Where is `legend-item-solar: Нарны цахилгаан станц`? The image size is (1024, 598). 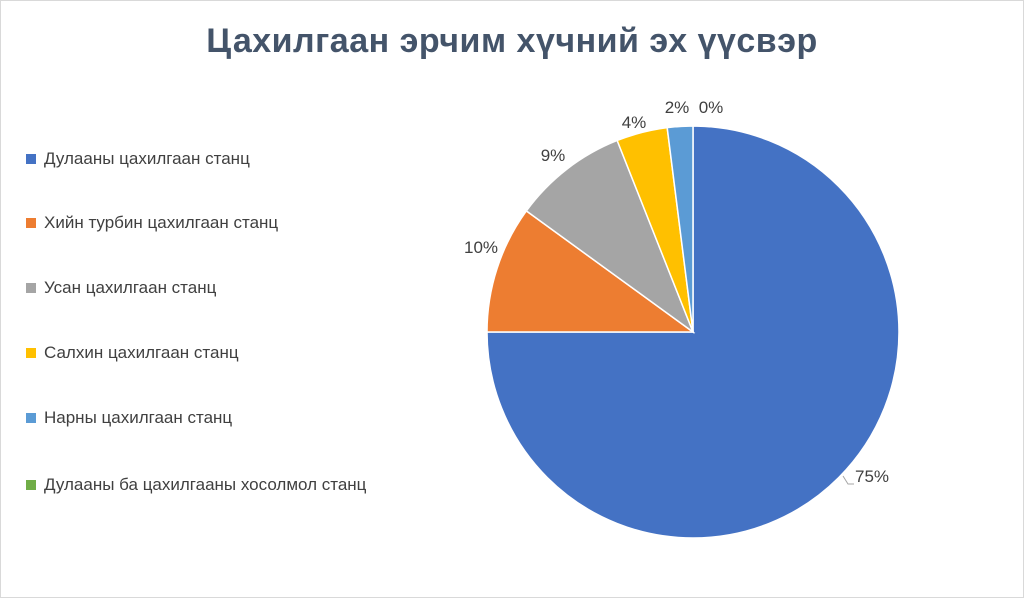
legend-item-solar: Нарны цахилгаан станц is located at coordinates (200, 418).